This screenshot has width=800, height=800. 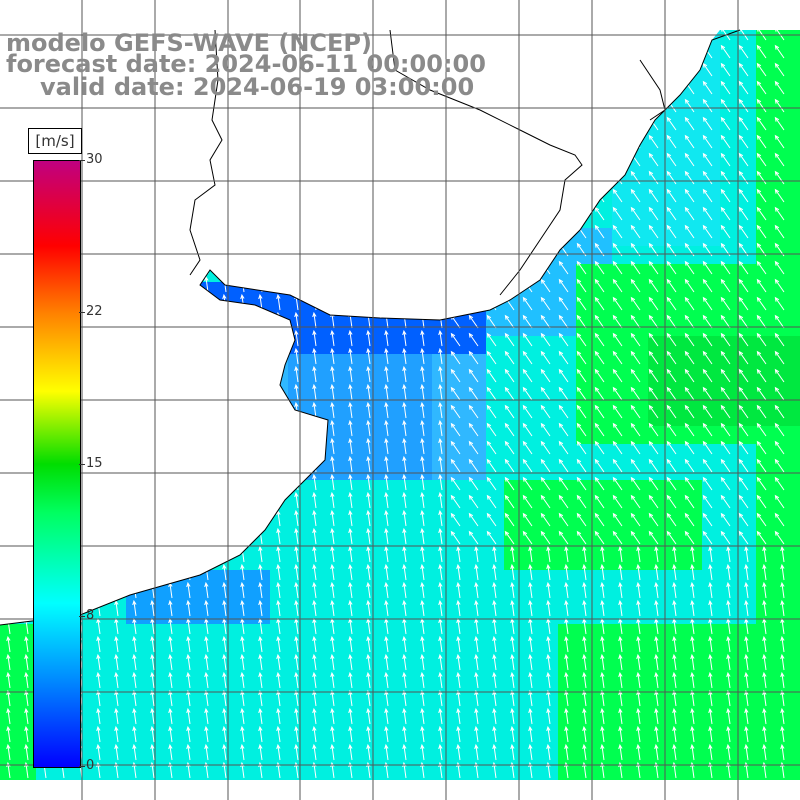 What do you see at coordinates (246, 64) in the screenshot?
I see `title-forecast-date: forecast date: 2024-06-11 00:00:00` at bounding box center [246, 64].